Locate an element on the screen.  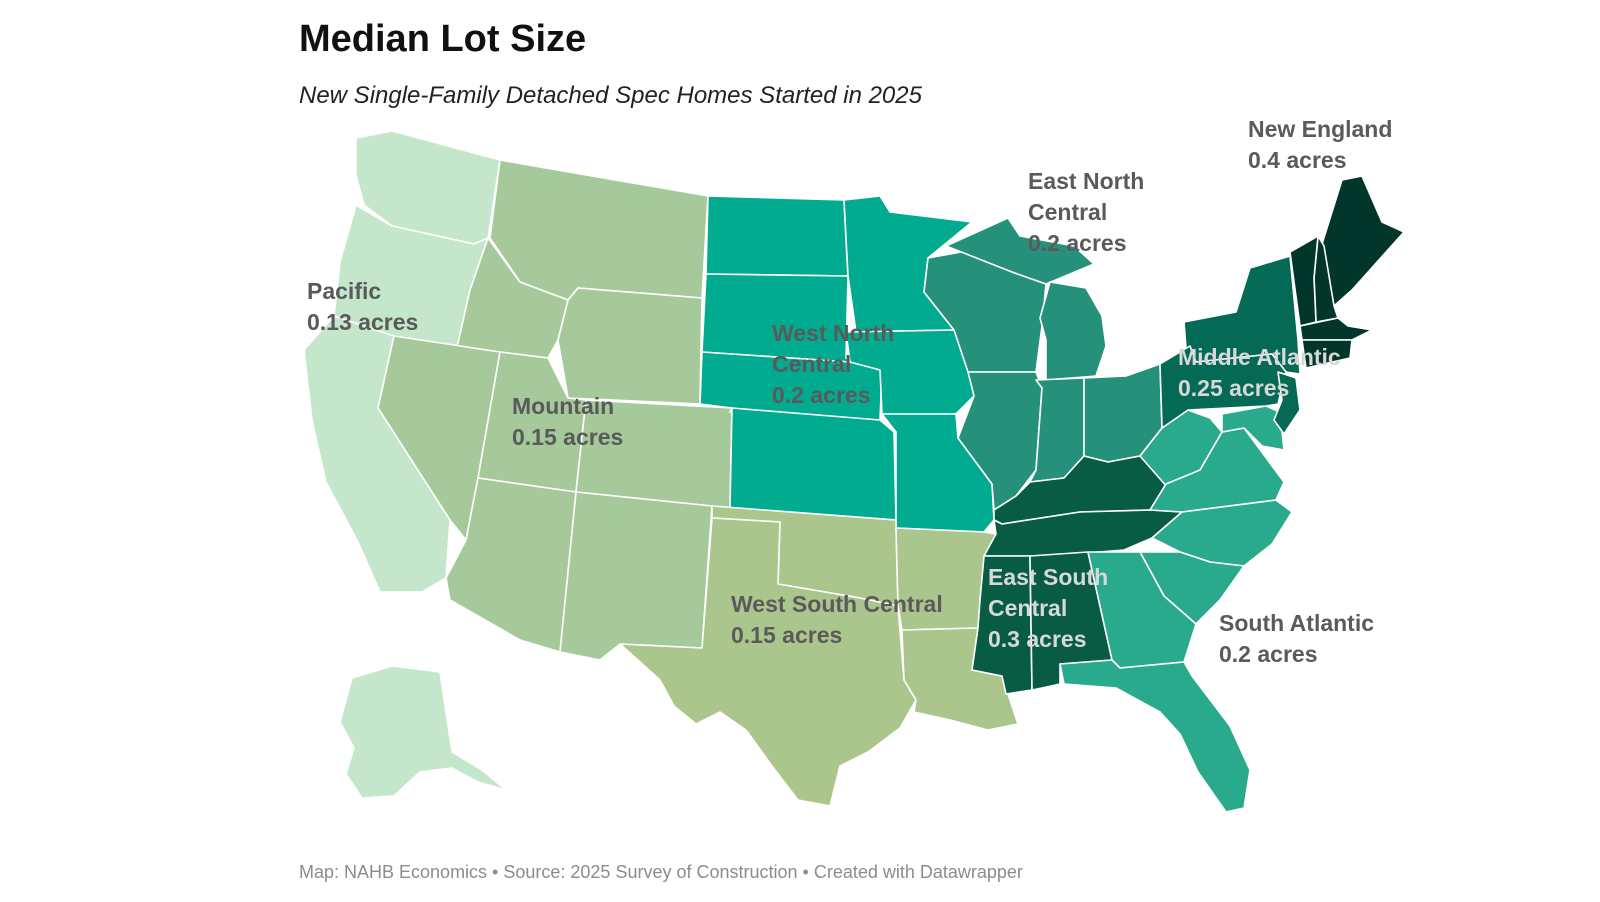
label-west-north-central-value: 0.2 acres is located at coordinates (821, 395).